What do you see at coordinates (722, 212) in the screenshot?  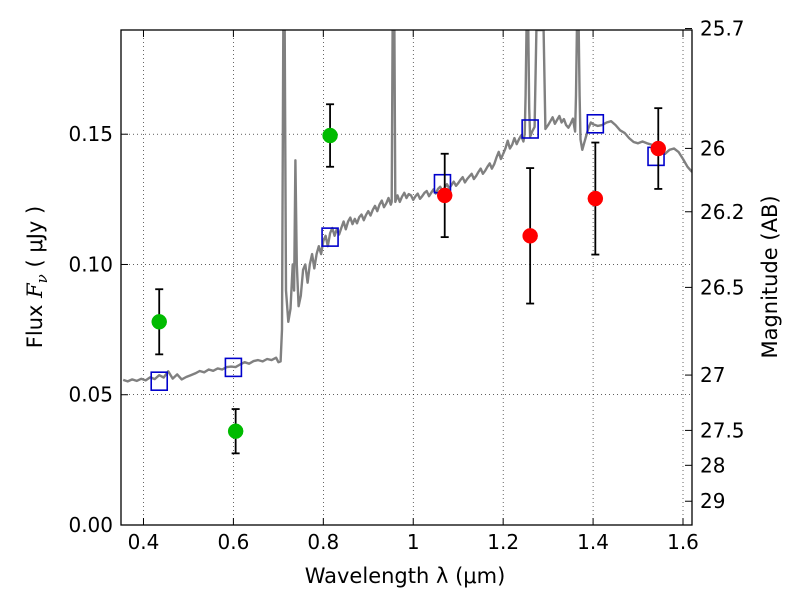 I see `right-tick-label: 26.2` at bounding box center [722, 212].